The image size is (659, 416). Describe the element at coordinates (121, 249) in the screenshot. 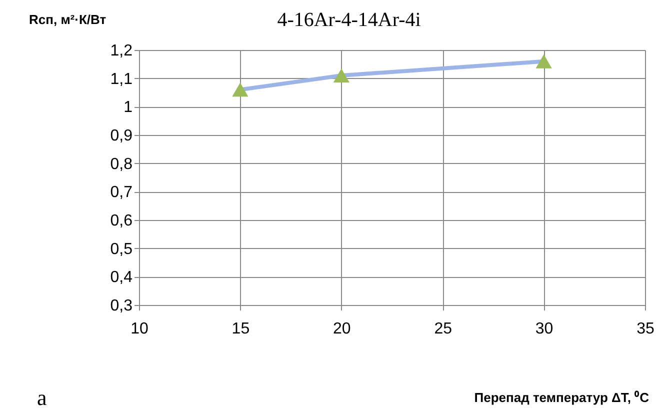

I see `y-tick-label: 0,5` at that location.